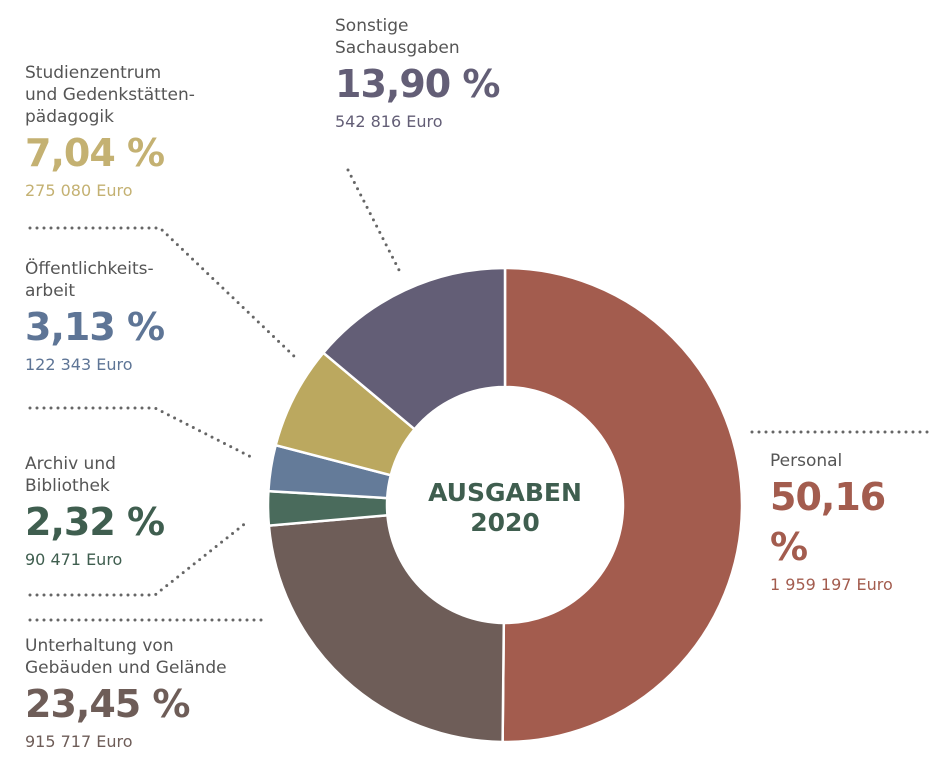  Describe the element at coordinates (389, 121) in the screenshot. I see `amount-label: 542 816 Euro` at that location.